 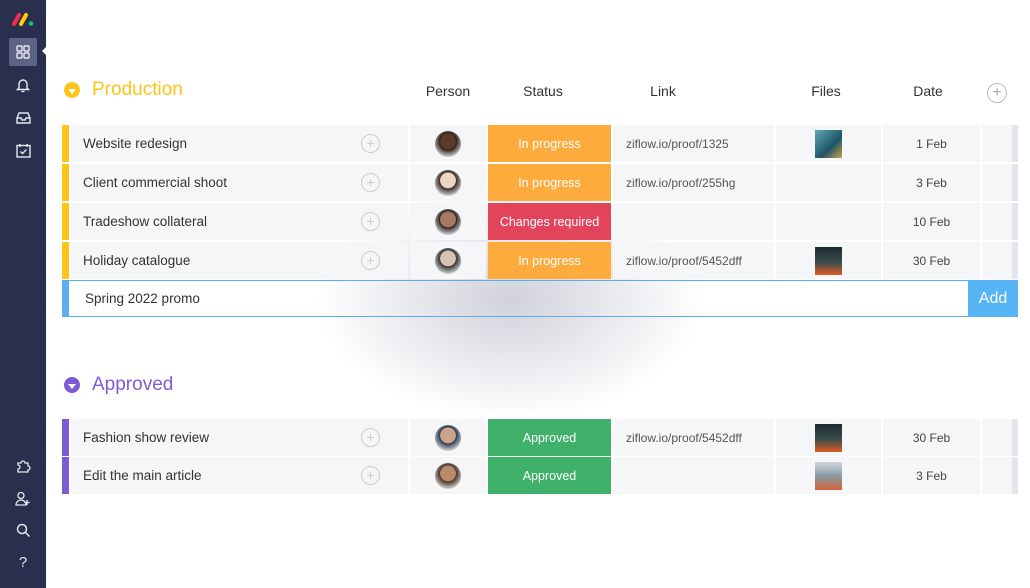 I want to click on column-person: Person, so click(x=448, y=91).